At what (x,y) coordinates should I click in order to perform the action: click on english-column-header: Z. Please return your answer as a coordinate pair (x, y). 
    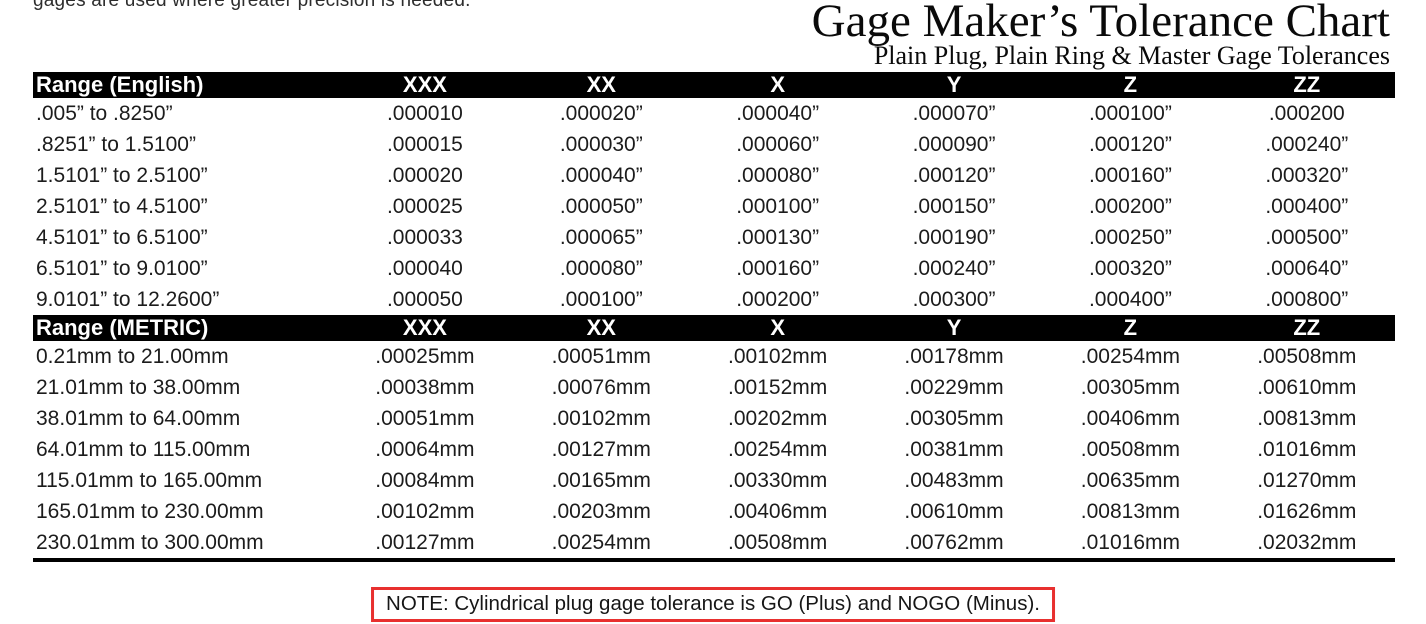
    Looking at the image, I should click on (1130, 85).